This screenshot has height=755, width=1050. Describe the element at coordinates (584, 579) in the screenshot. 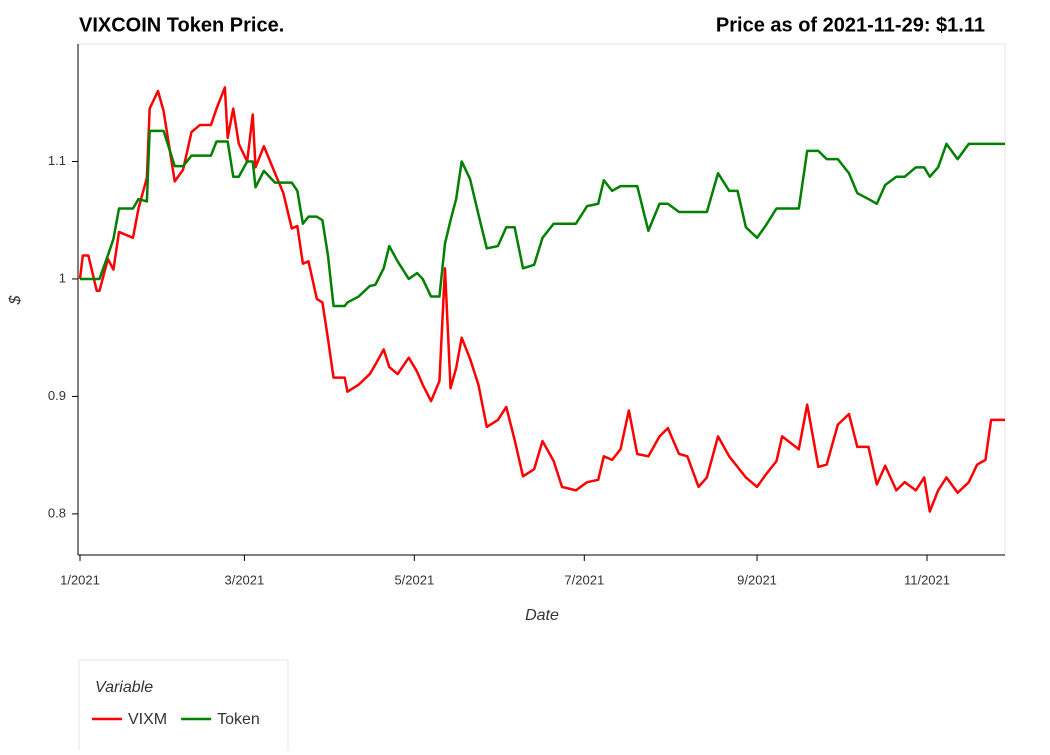

I see `x-tick-label: 7/2021` at that location.